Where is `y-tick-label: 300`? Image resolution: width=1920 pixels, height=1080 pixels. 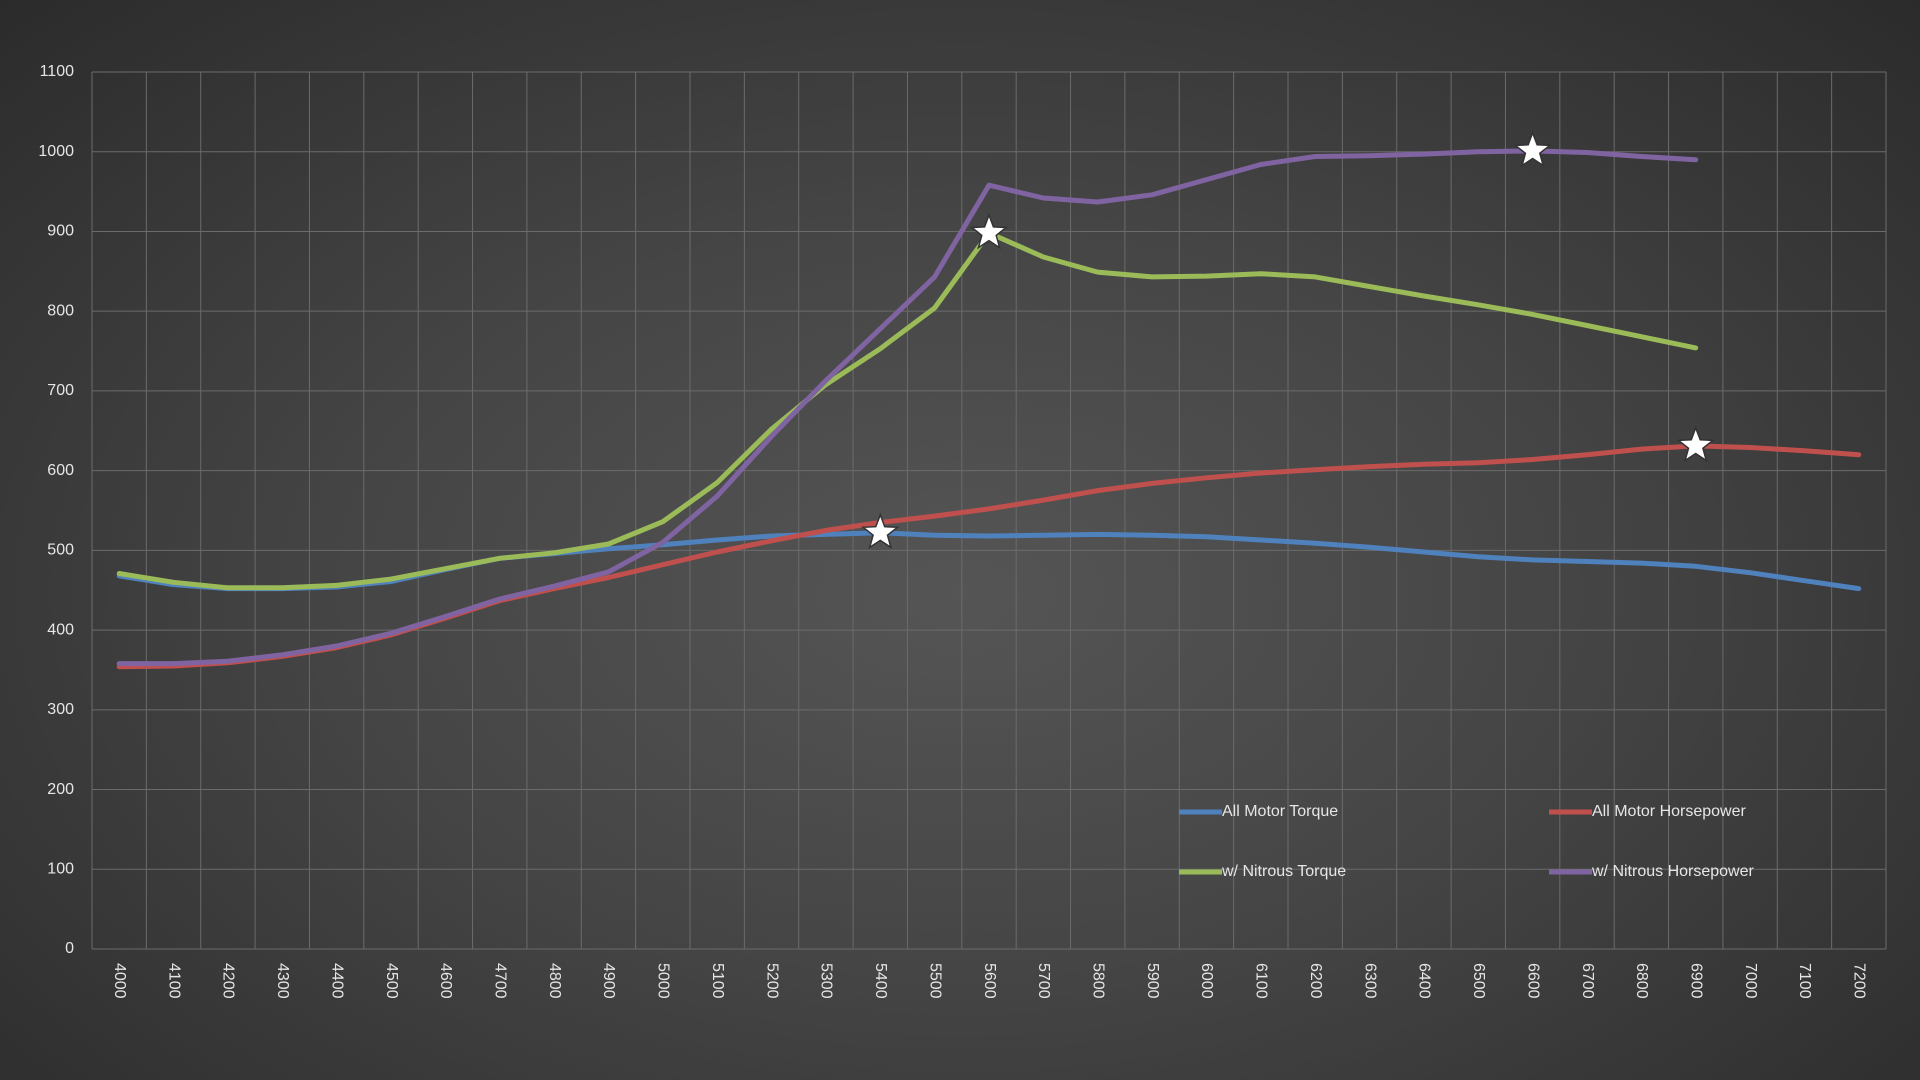
y-tick-label: 300 is located at coordinates (60, 709).